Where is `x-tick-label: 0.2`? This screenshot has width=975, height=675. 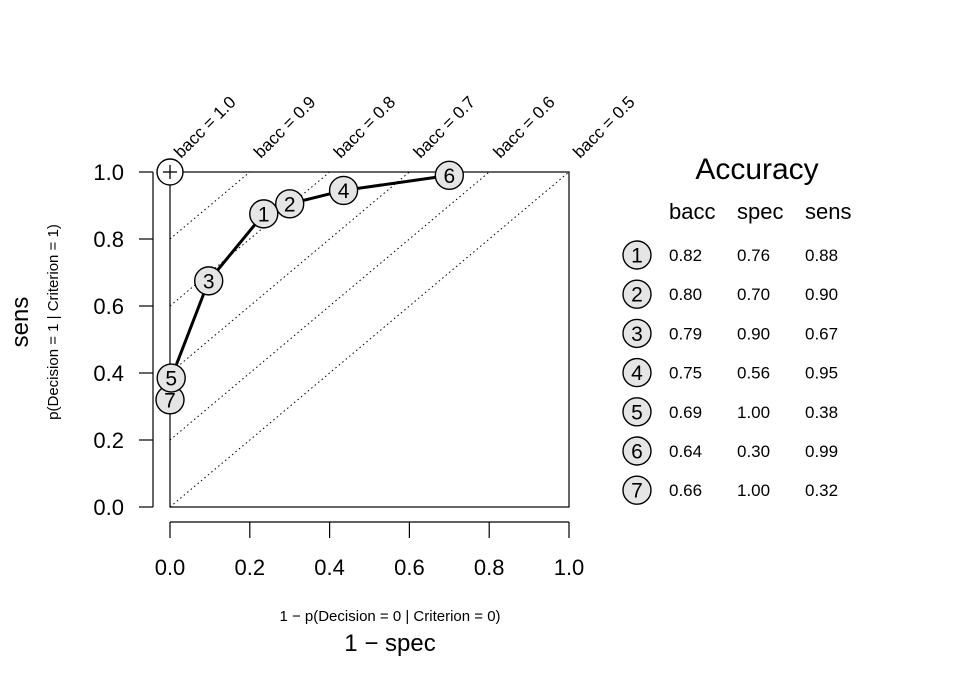
x-tick-label: 0.2 is located at coordinates (250, 567).